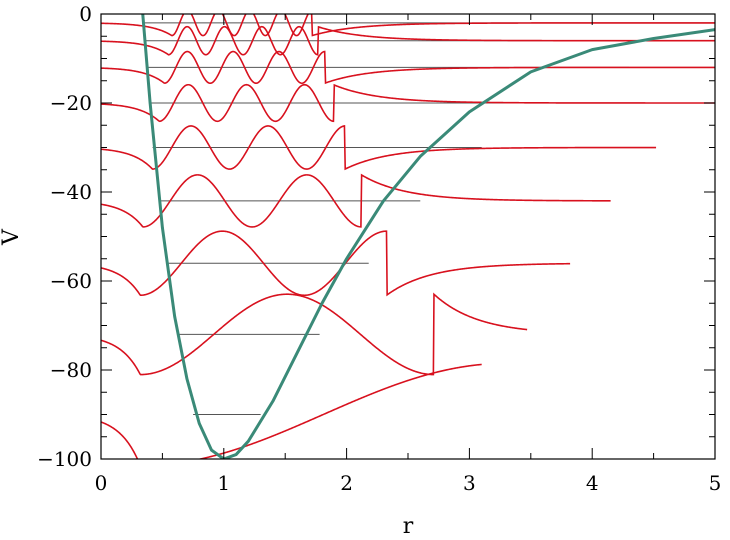 This screenshot has width=730, height=540. What do you see at coordinates (408, 526) in the screenshot?
I see `x-axis-title: r` at bounding box center [408, 526].